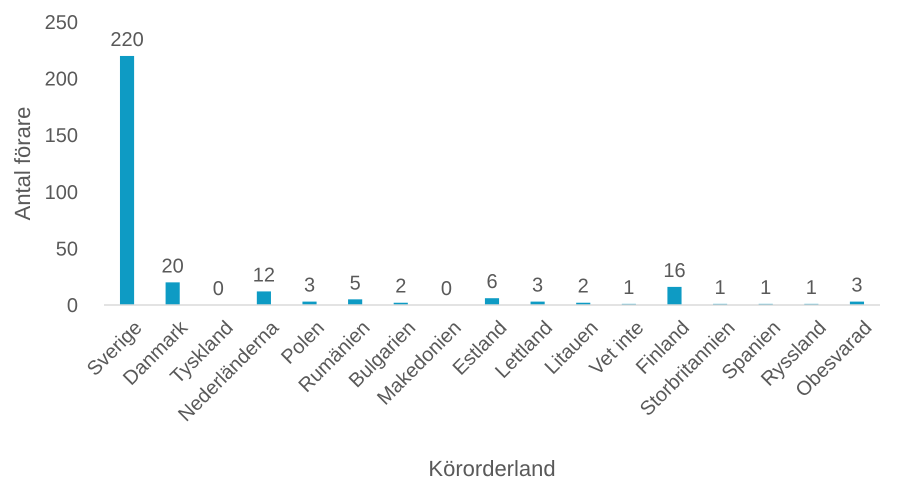 Image resolution: width=898 pixels, height=486 pixels. I want to click on data-label: 6, so click(492, 282).